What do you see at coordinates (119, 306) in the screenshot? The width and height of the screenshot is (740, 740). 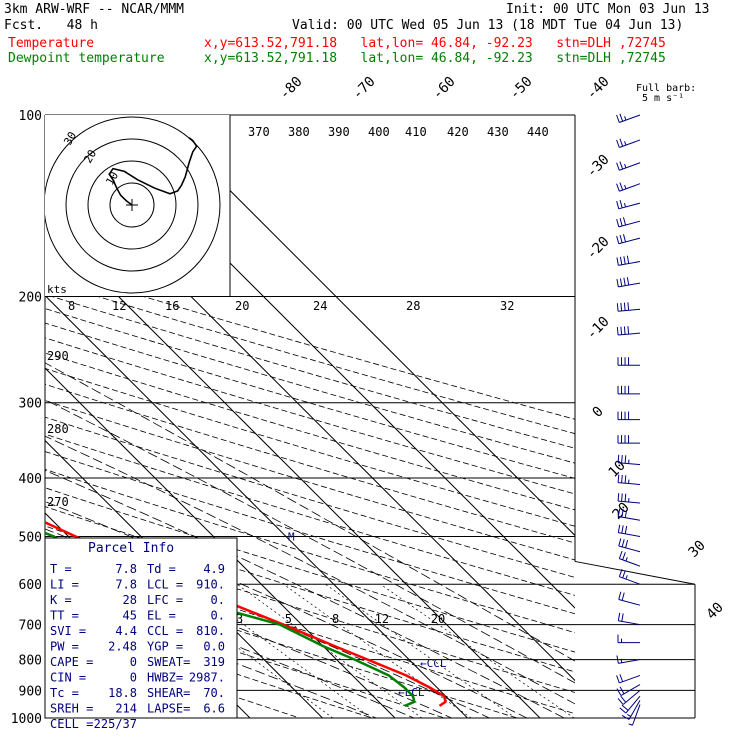 I see `hodograph-speed-label: 12` at bounding box center [119, 306].